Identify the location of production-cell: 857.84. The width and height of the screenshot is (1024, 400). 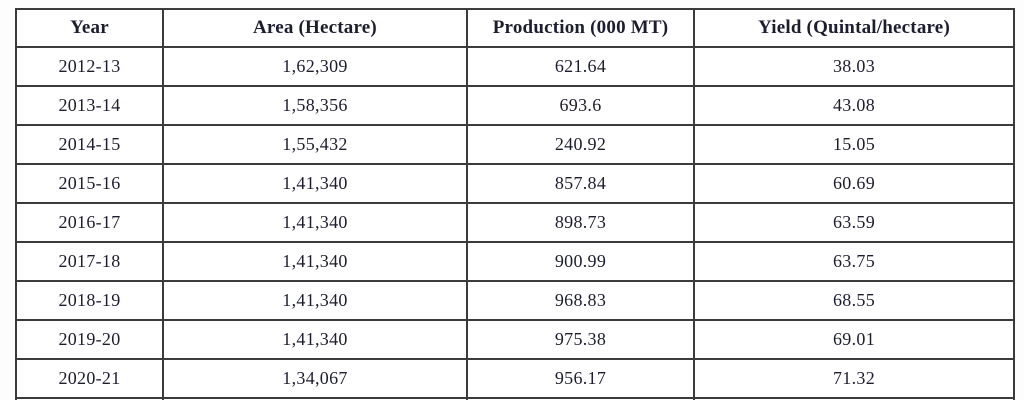
(580, 183).